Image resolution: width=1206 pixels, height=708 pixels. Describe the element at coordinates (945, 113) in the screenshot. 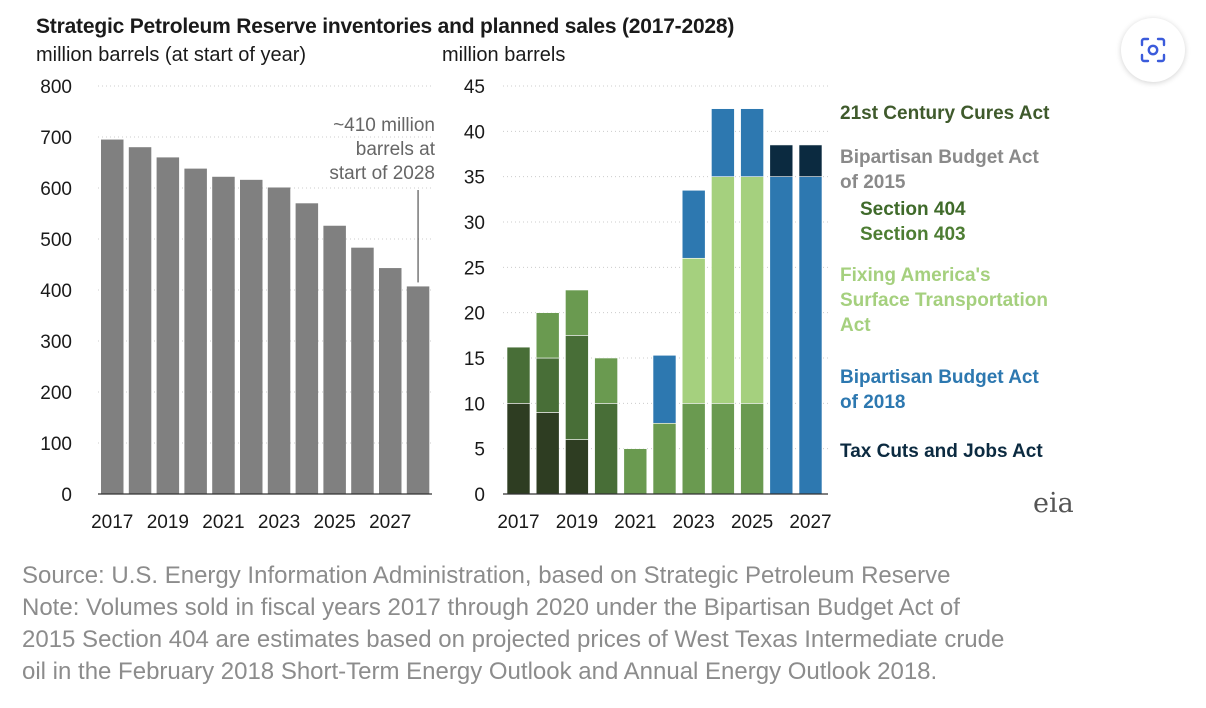

I see `legend-cures-act: 21st Century Cures Act` at that location.